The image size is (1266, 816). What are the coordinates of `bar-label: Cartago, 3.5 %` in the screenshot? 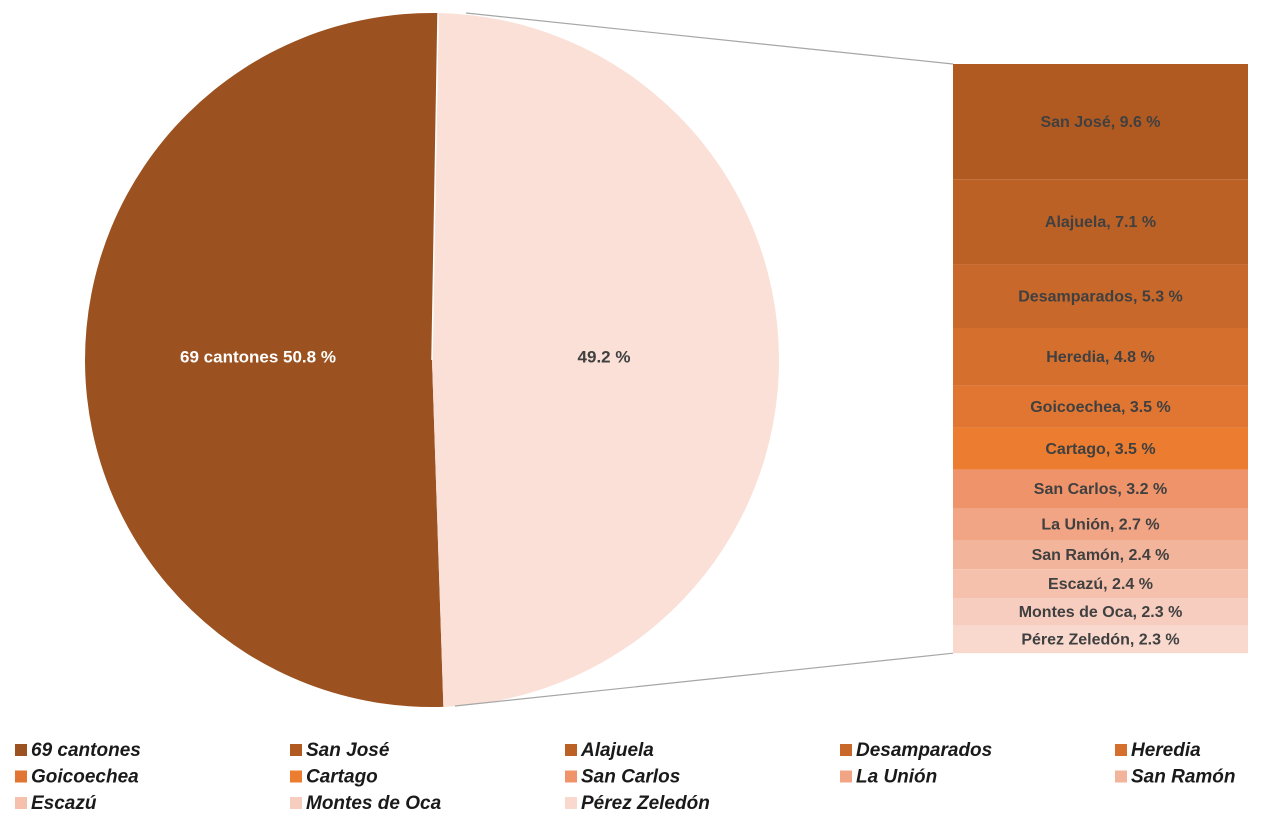 It's located at (1100, 449).